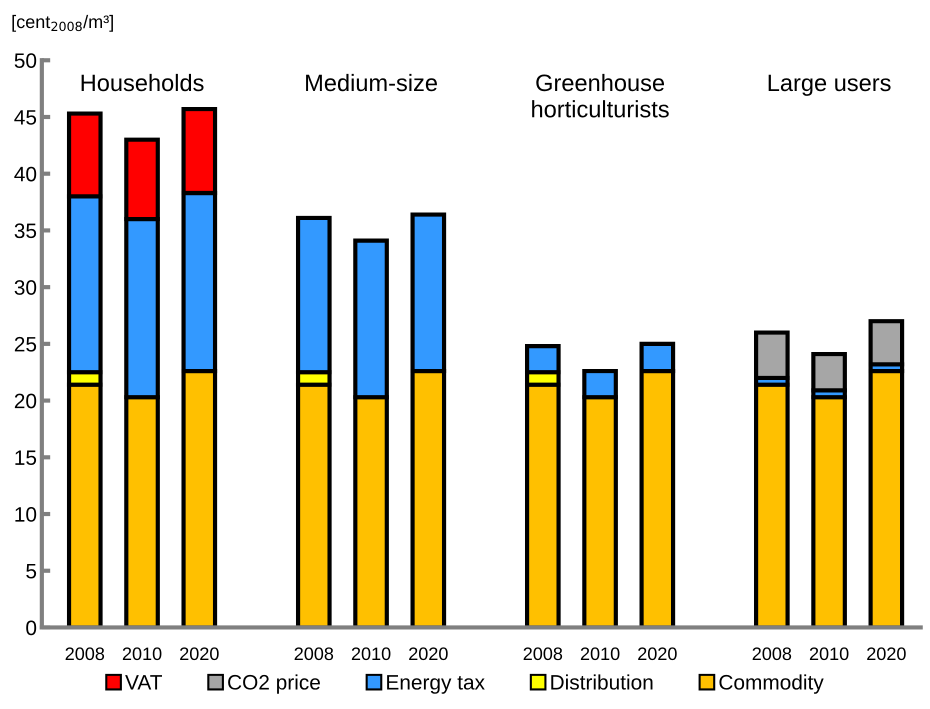 Image resolution: width=930 pixels, height=709 pixels. I want to click on y-tick-label: 40, so click(25, 174).